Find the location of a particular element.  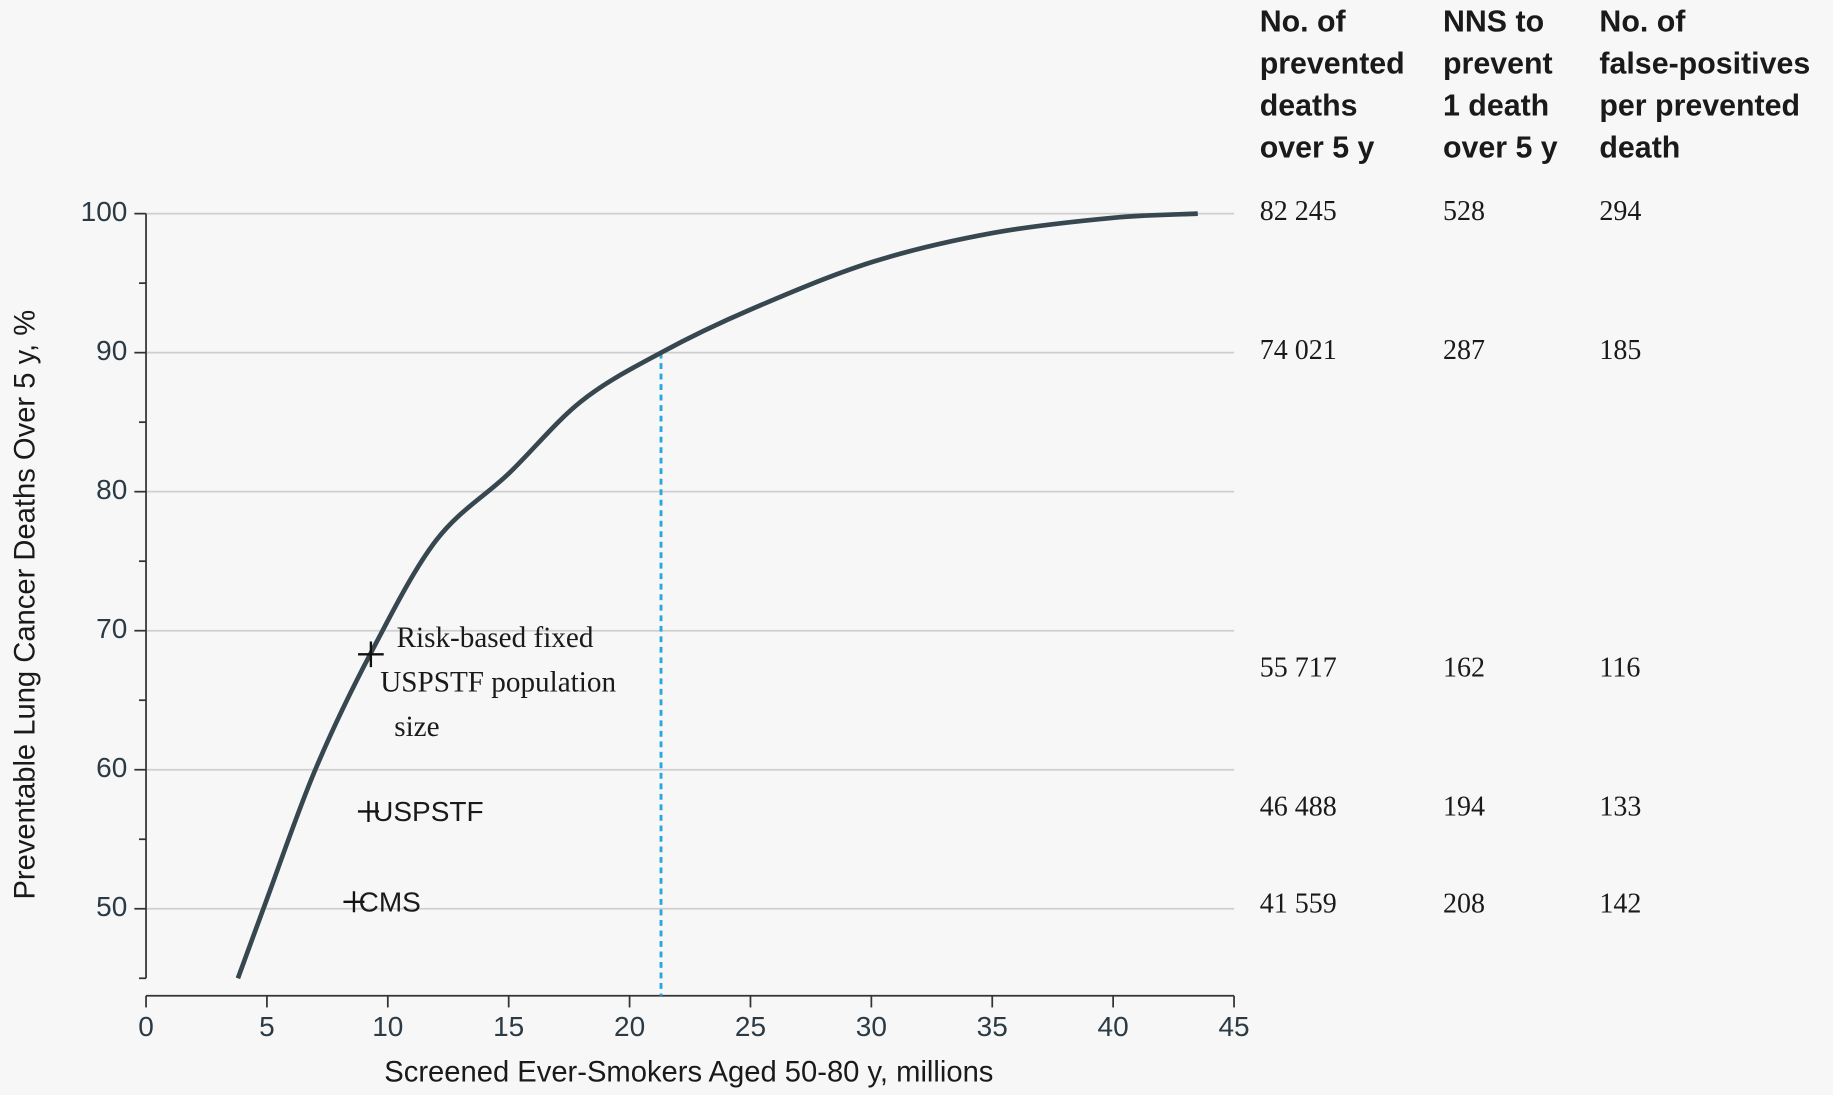

table-header: death is located at coordinates (1639, 147).